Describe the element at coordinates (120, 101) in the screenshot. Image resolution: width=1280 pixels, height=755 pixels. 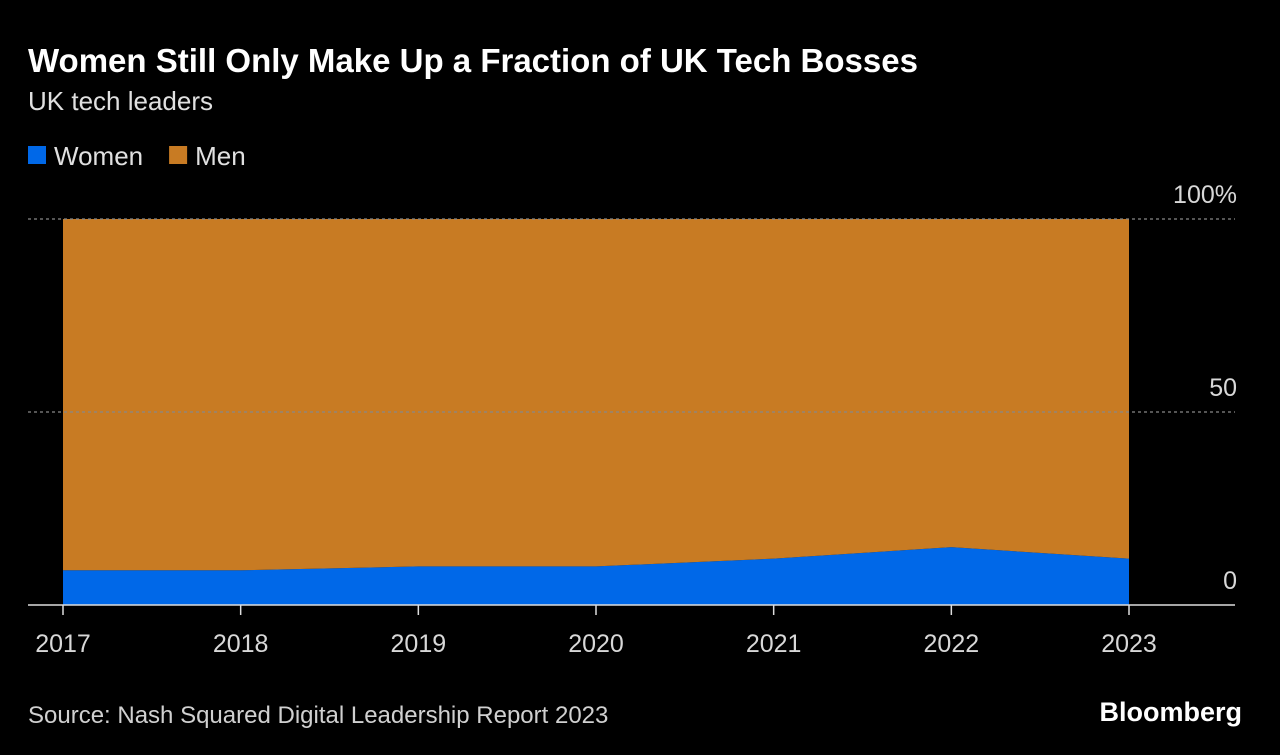
I see `chart-subtitle: UK tech leaders` at that location.